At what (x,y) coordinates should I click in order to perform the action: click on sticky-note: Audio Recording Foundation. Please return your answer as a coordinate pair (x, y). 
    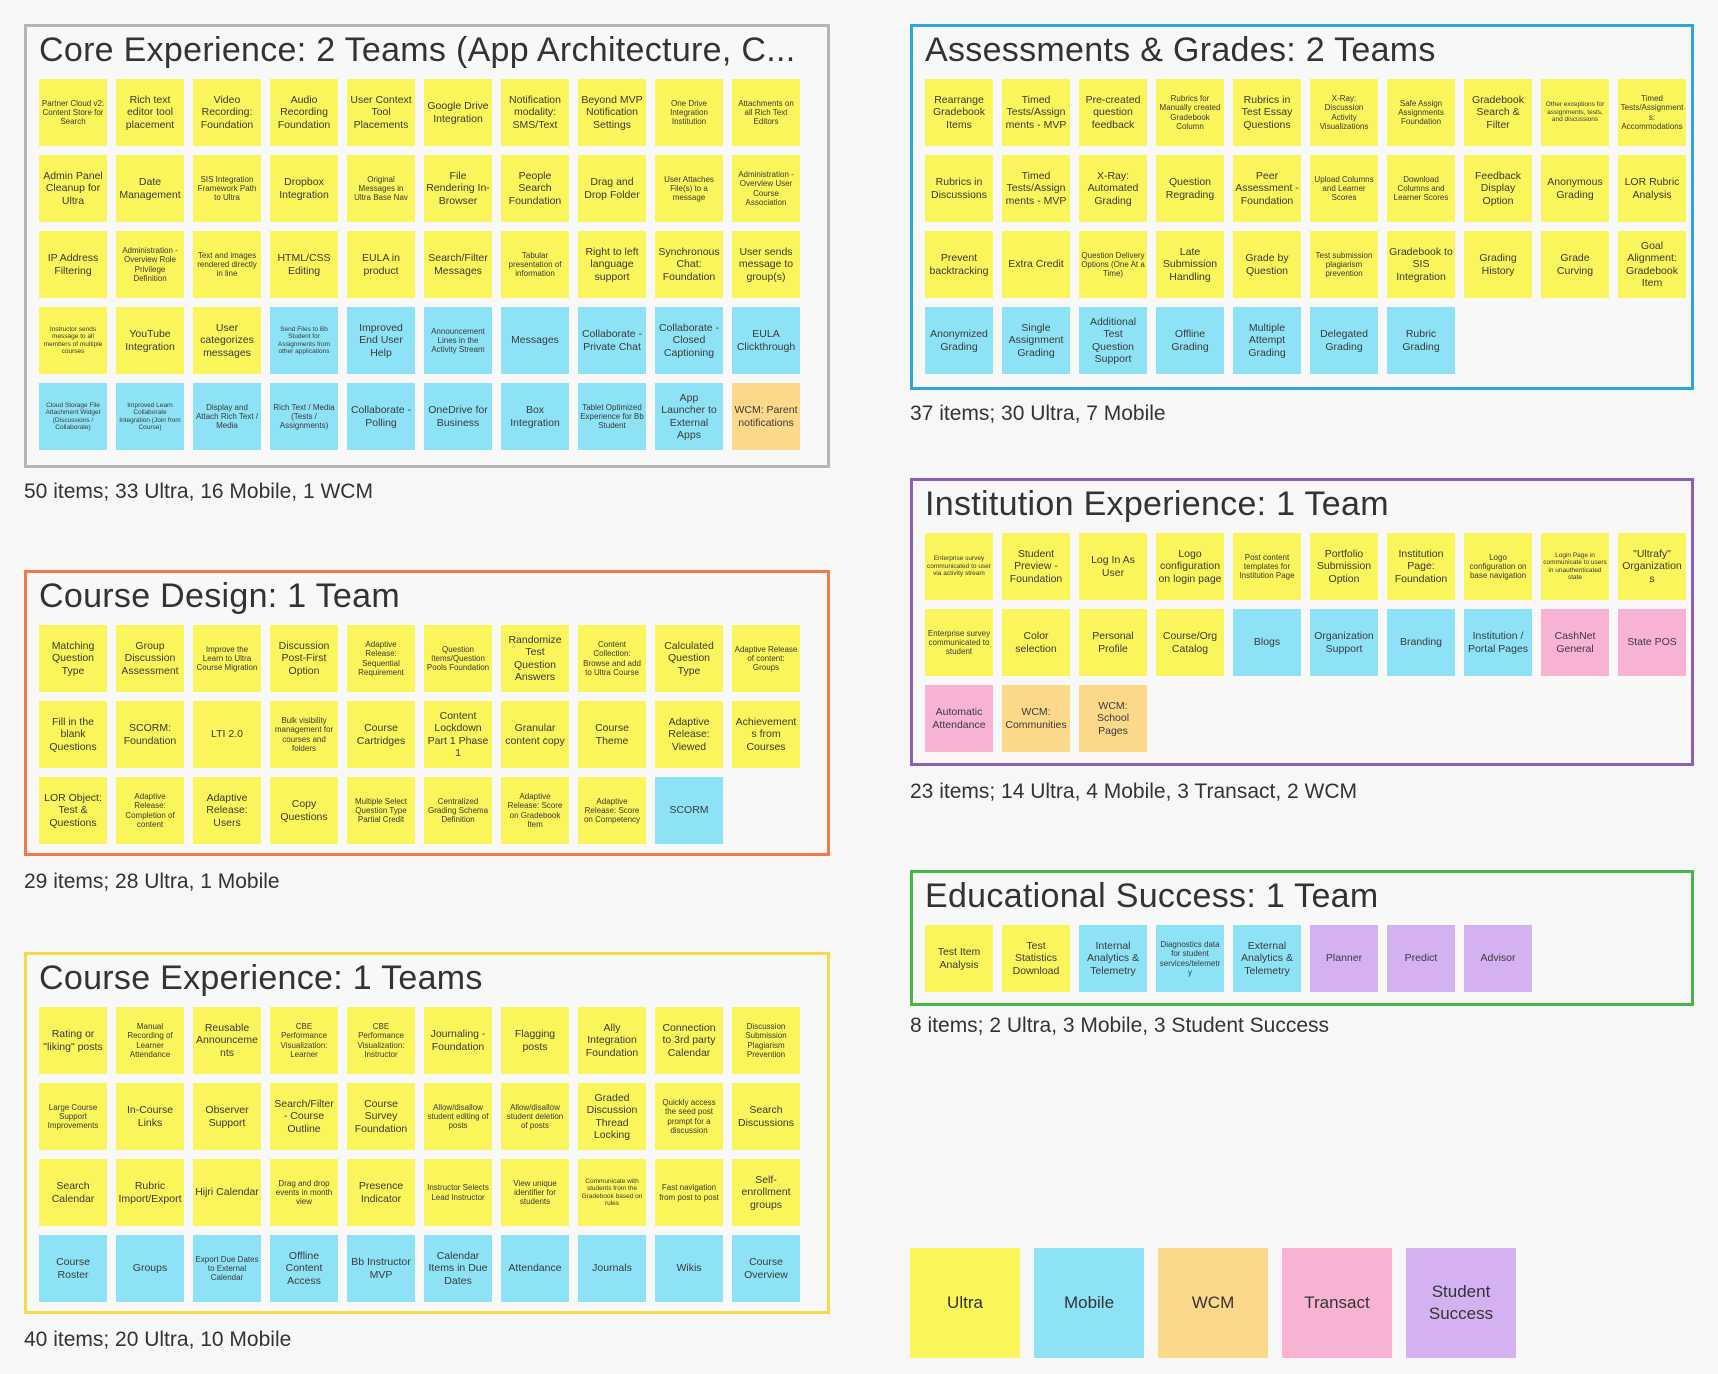
    Looking at the image, I should click on (304, 112).